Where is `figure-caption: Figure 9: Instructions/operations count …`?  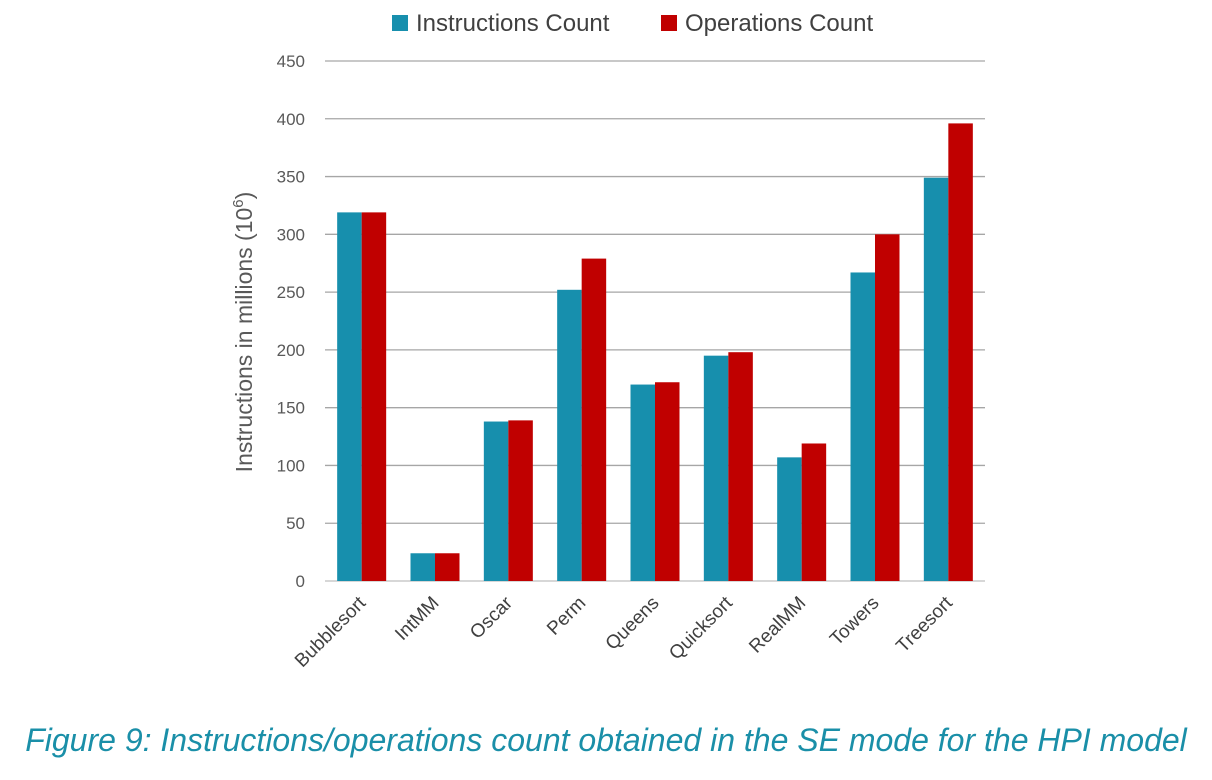
figure-caption: Figure 9: Instructions/operations count … is located at coordinates (606, 740).